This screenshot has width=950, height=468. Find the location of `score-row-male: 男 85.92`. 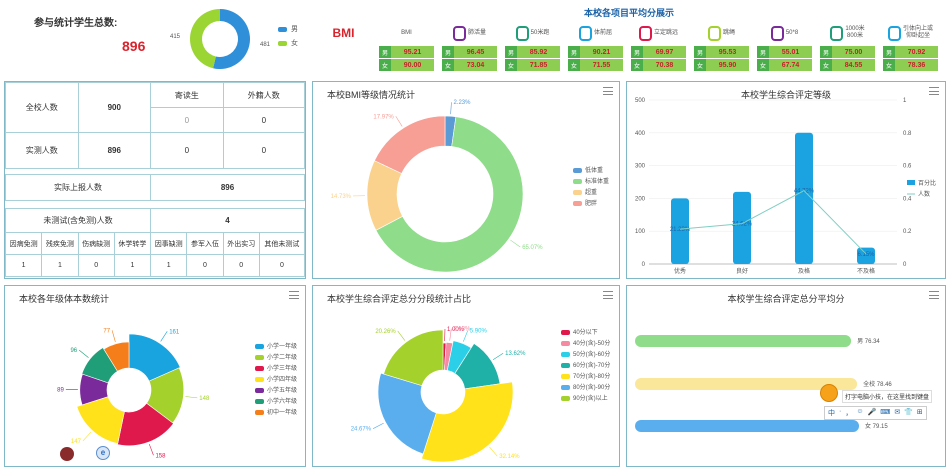

score-row-male: 男 85.92 is located at coordinates (532, 52).